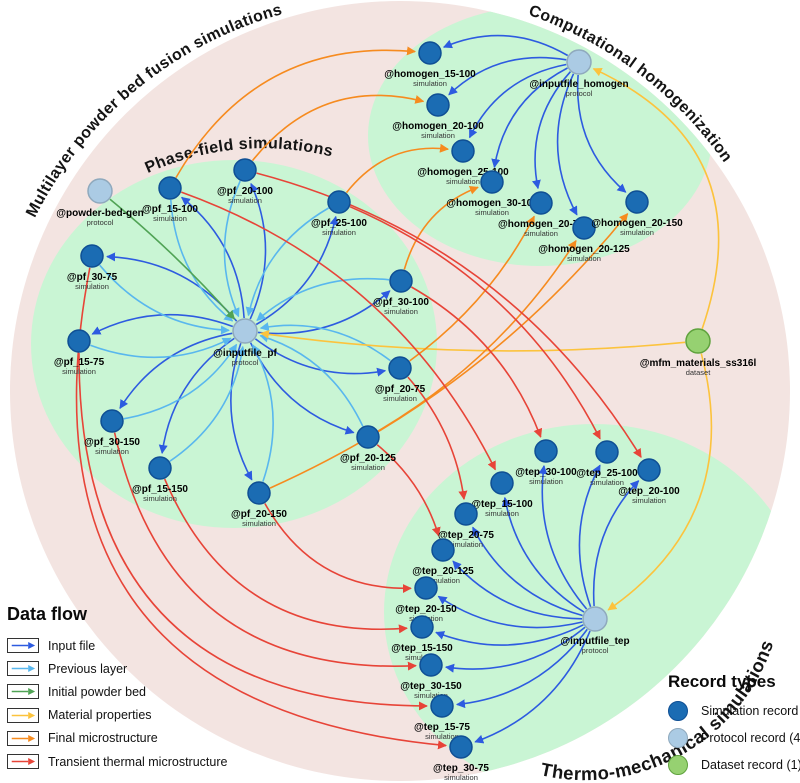 This screenshot has height=783, width=800. What do you see at coordinates (170, 218) in the screenshot?
I see `node-type-label-pf_15-100: simulation` at bounding box center [170, 218].